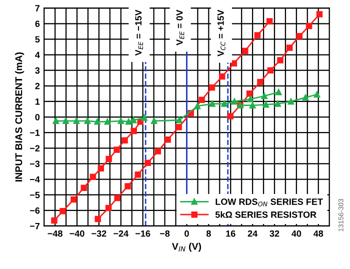 This screenshot has width=350, height=269. What do you see at coordinates (37, 86) in the screenshot?
I see `y-tick-label: 2` at bounding box center [37, 86].